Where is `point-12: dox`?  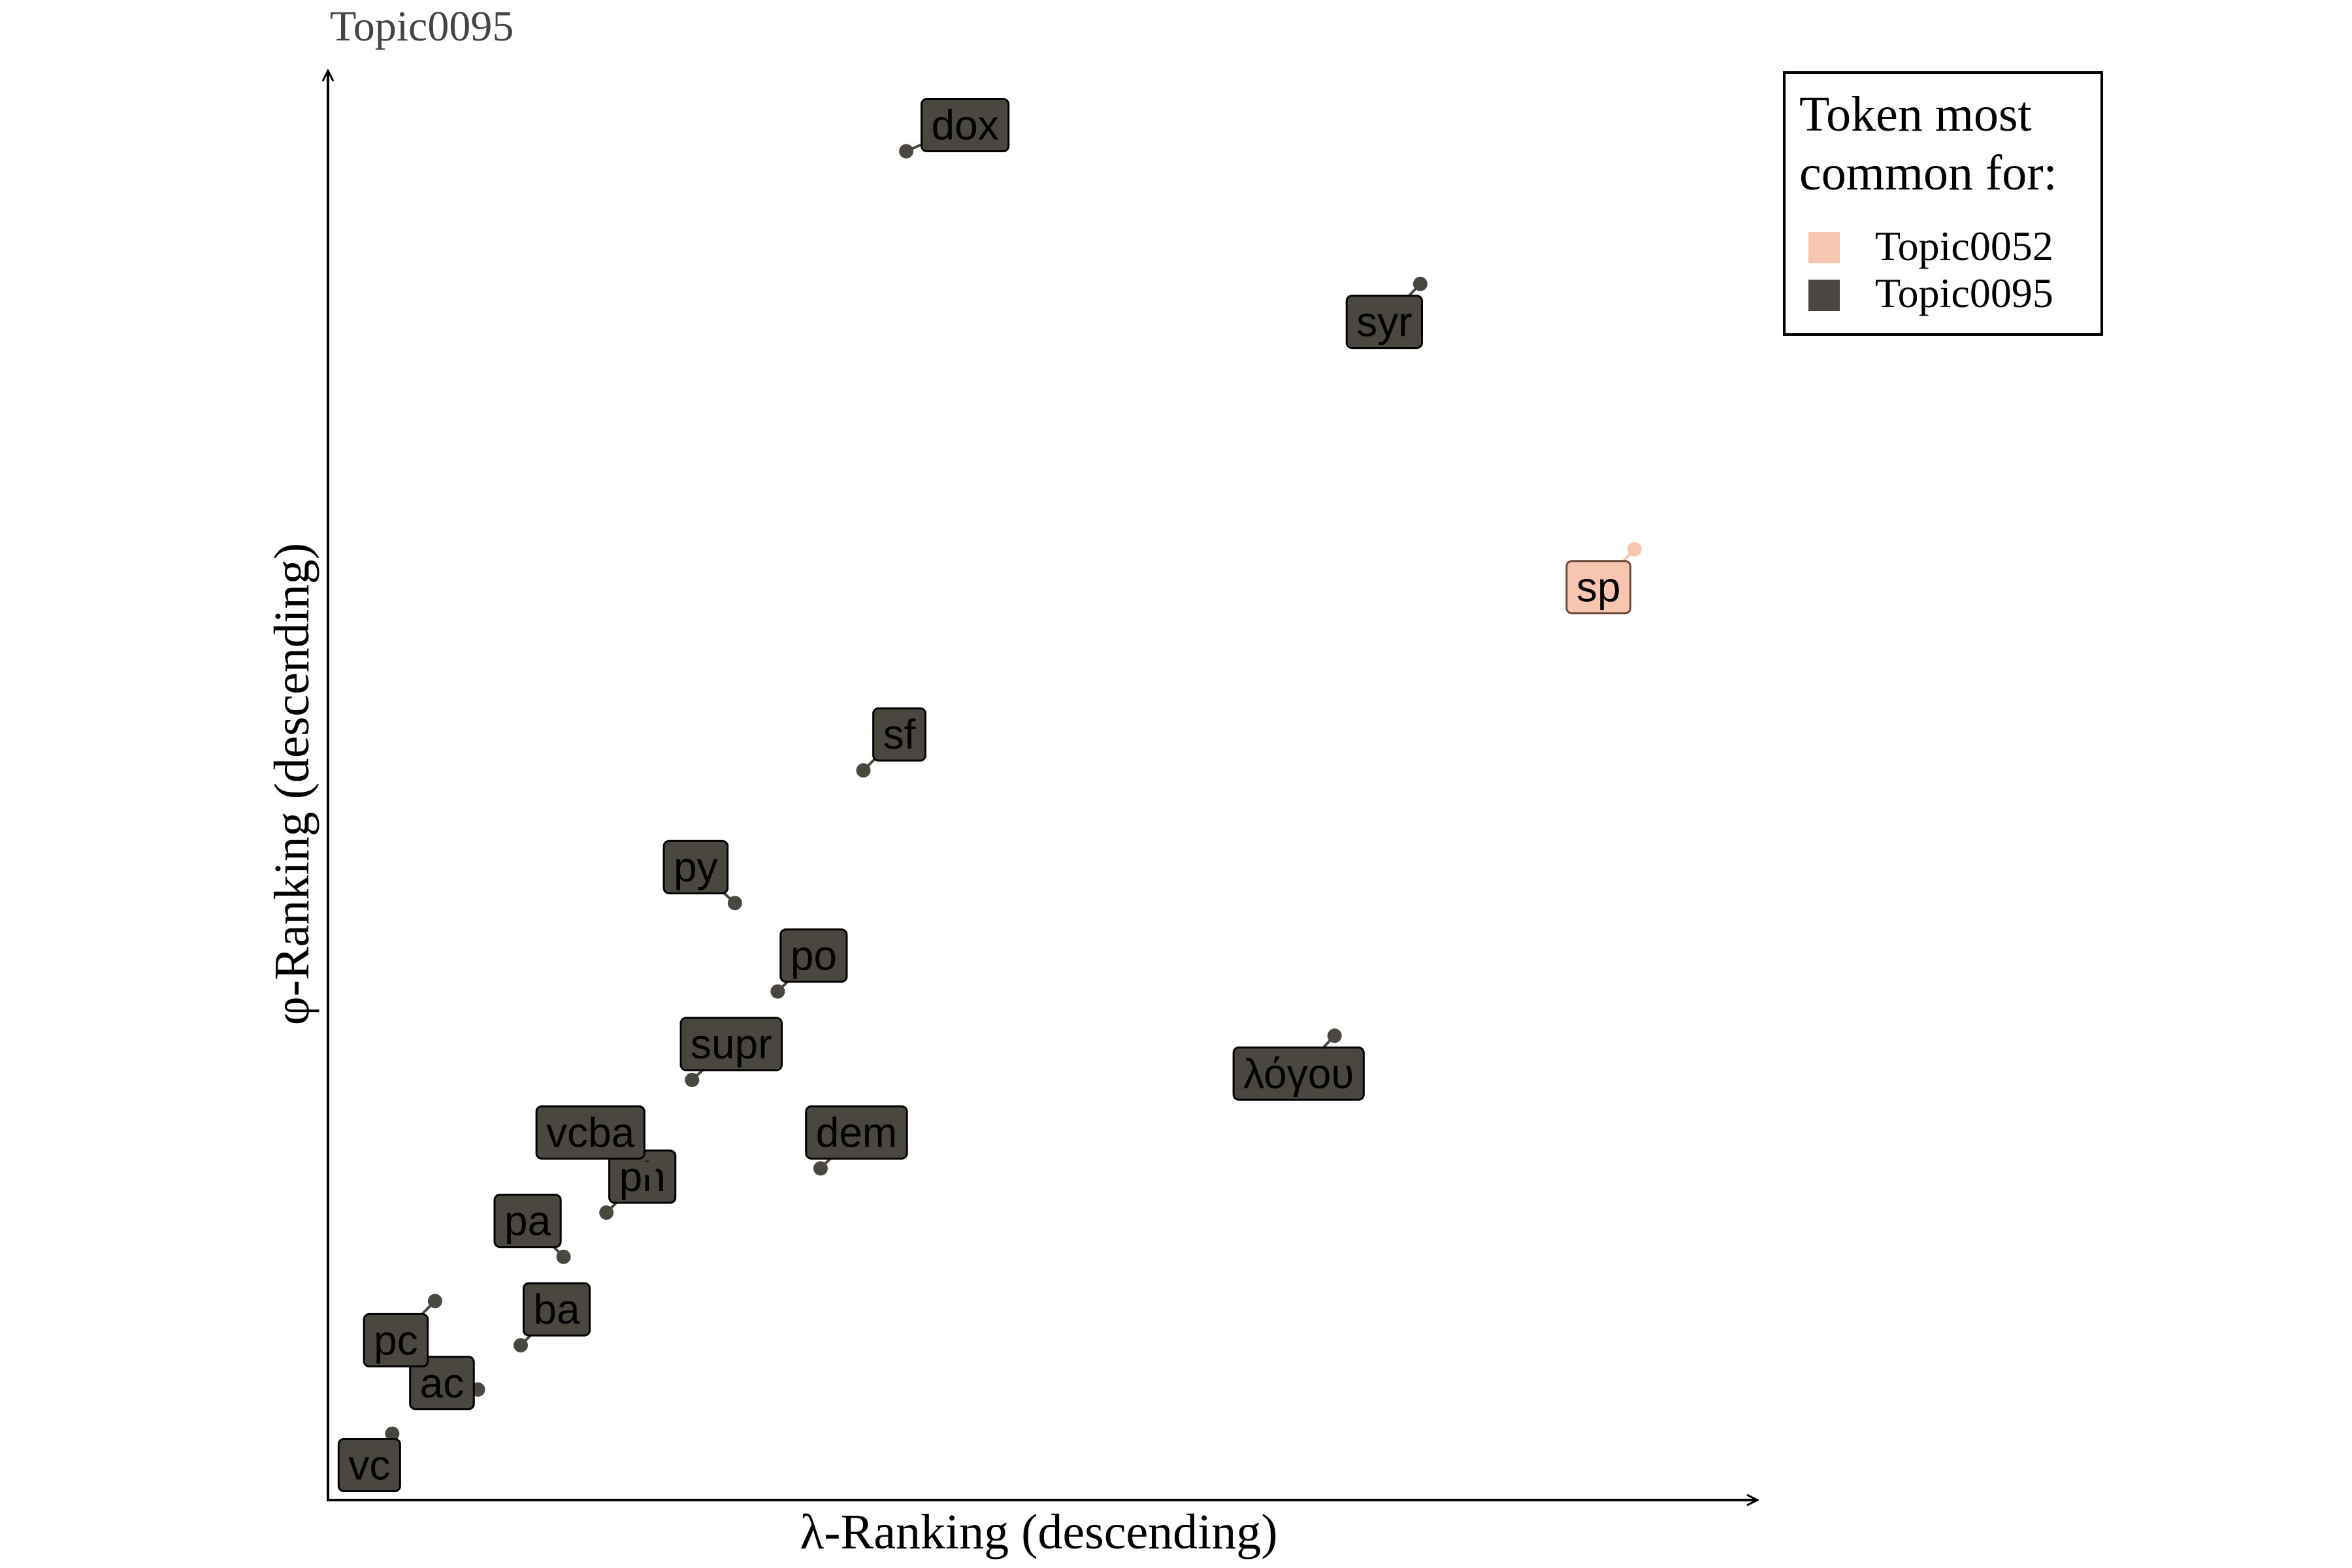
point-12: dox is located at coordinates (954, 128).